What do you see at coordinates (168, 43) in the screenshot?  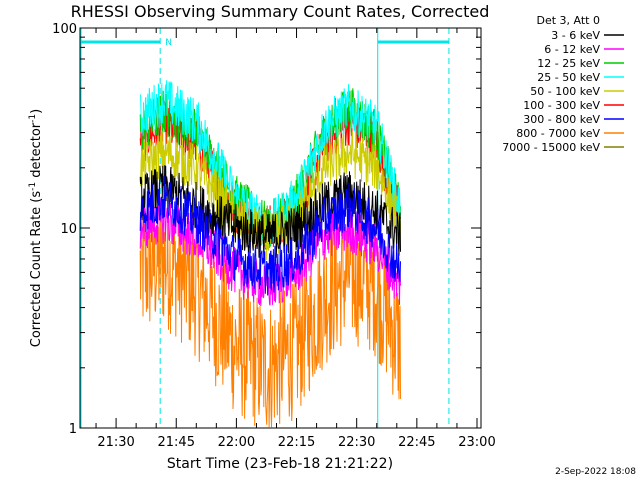 I see `night-label: N` at bounding box center [168, 43].